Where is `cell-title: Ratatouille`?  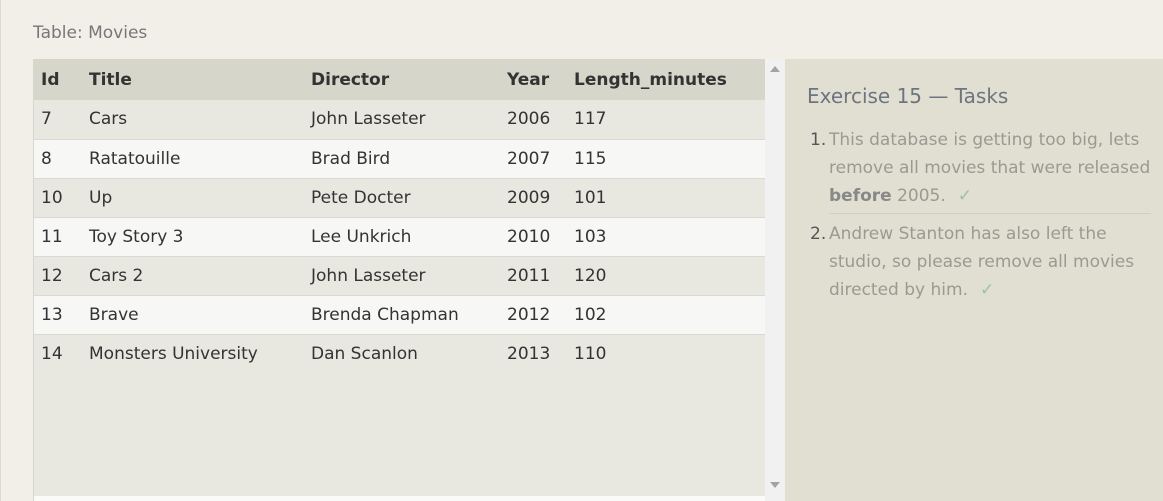 cell-title: Ratatouille is located at coordinates (135, 158).